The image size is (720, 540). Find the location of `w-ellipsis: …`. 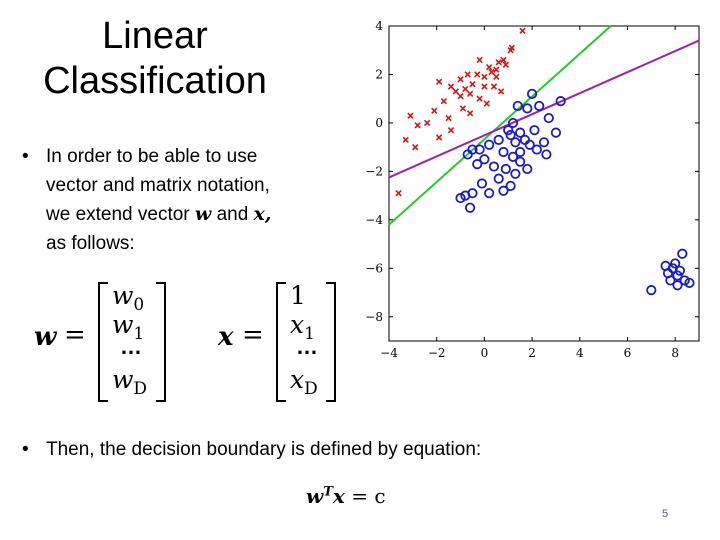

w-ellipsis: … is located at coordinates (131, 346).